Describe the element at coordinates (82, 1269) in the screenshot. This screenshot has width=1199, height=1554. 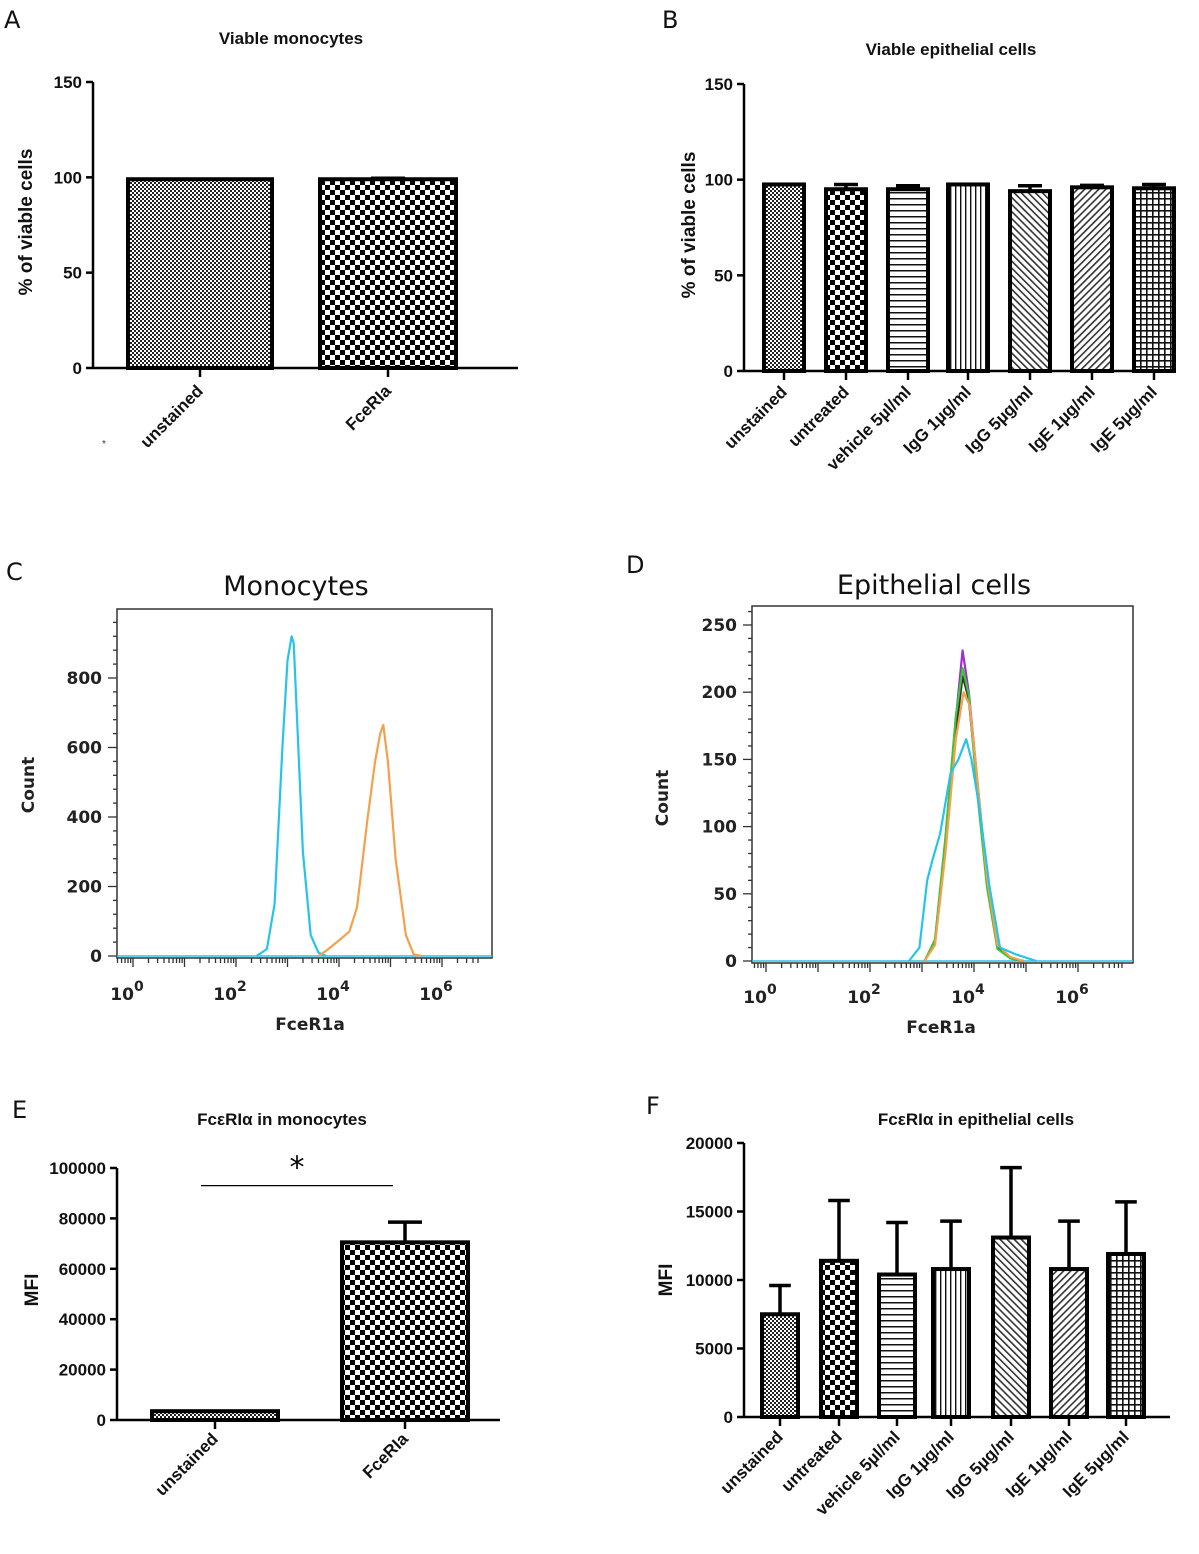
I see `y-tick-label: 60000` at that location.